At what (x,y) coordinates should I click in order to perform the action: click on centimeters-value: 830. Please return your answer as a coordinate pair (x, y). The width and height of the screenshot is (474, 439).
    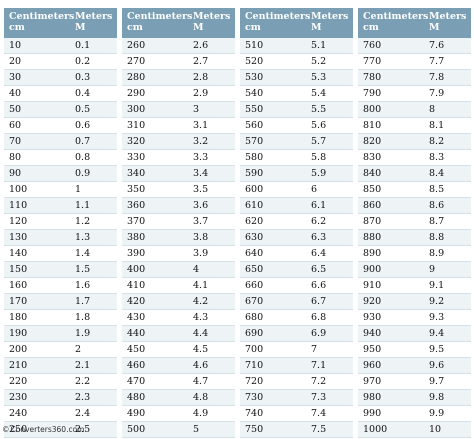
    Looking at the image, I should click on (391, 158).